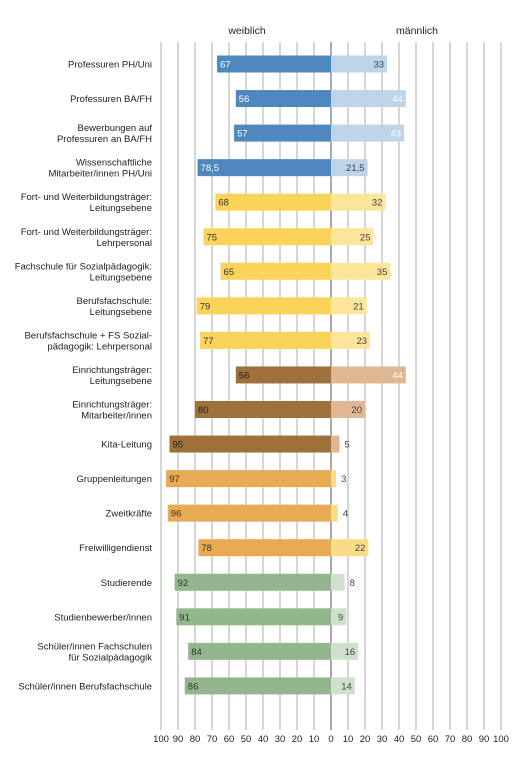 The height and width of the screenshot is (768, 525). I want to click on category-label: Professuren BA/FH, so click(111, 99).